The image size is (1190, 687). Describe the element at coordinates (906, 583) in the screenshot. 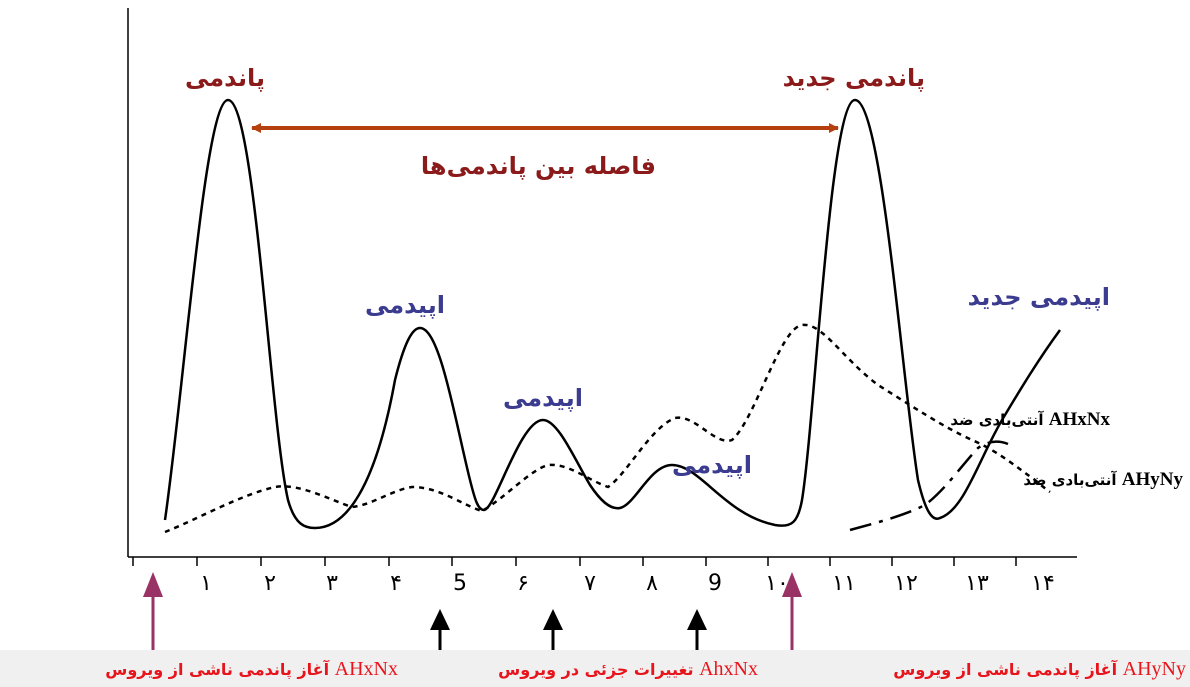

I see `tick-label: ۱۲` at that location.